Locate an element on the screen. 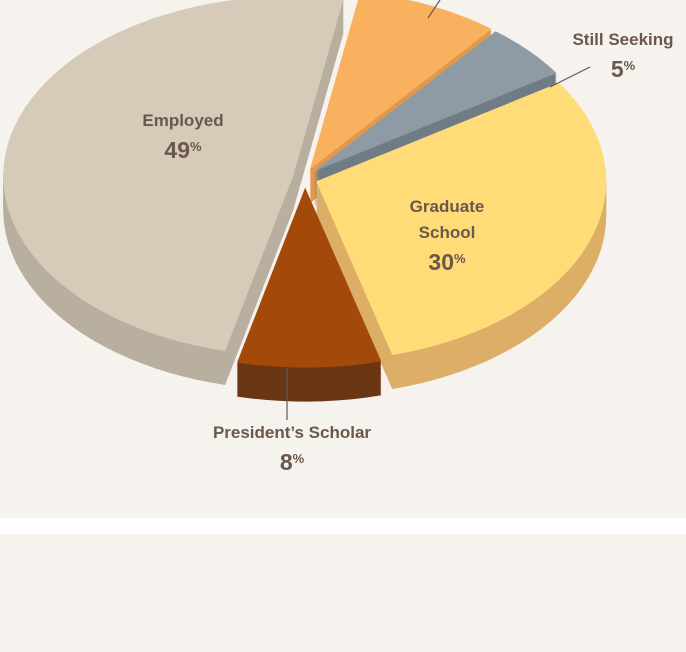  value-number: 49 is located at coordinates (177, 150).